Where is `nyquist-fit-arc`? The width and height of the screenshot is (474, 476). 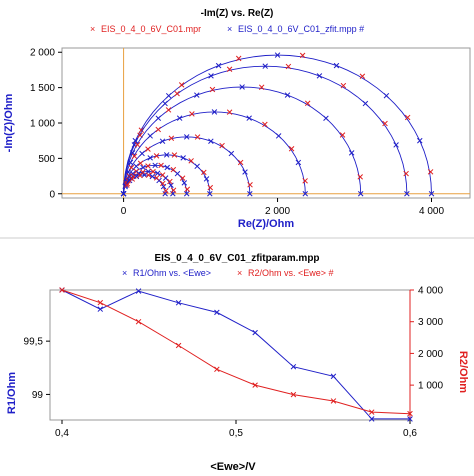 nyquist-fit-arc is located at coordinates (144, 184).